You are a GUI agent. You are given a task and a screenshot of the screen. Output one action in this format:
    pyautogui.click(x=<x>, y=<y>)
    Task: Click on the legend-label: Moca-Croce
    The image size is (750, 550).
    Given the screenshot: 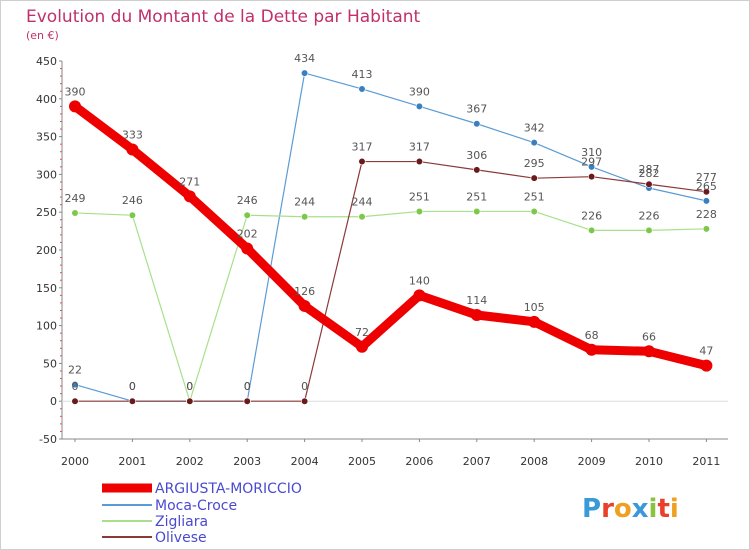 What is the action you would take?
    pyautogui.click(x=196, y=506)
    